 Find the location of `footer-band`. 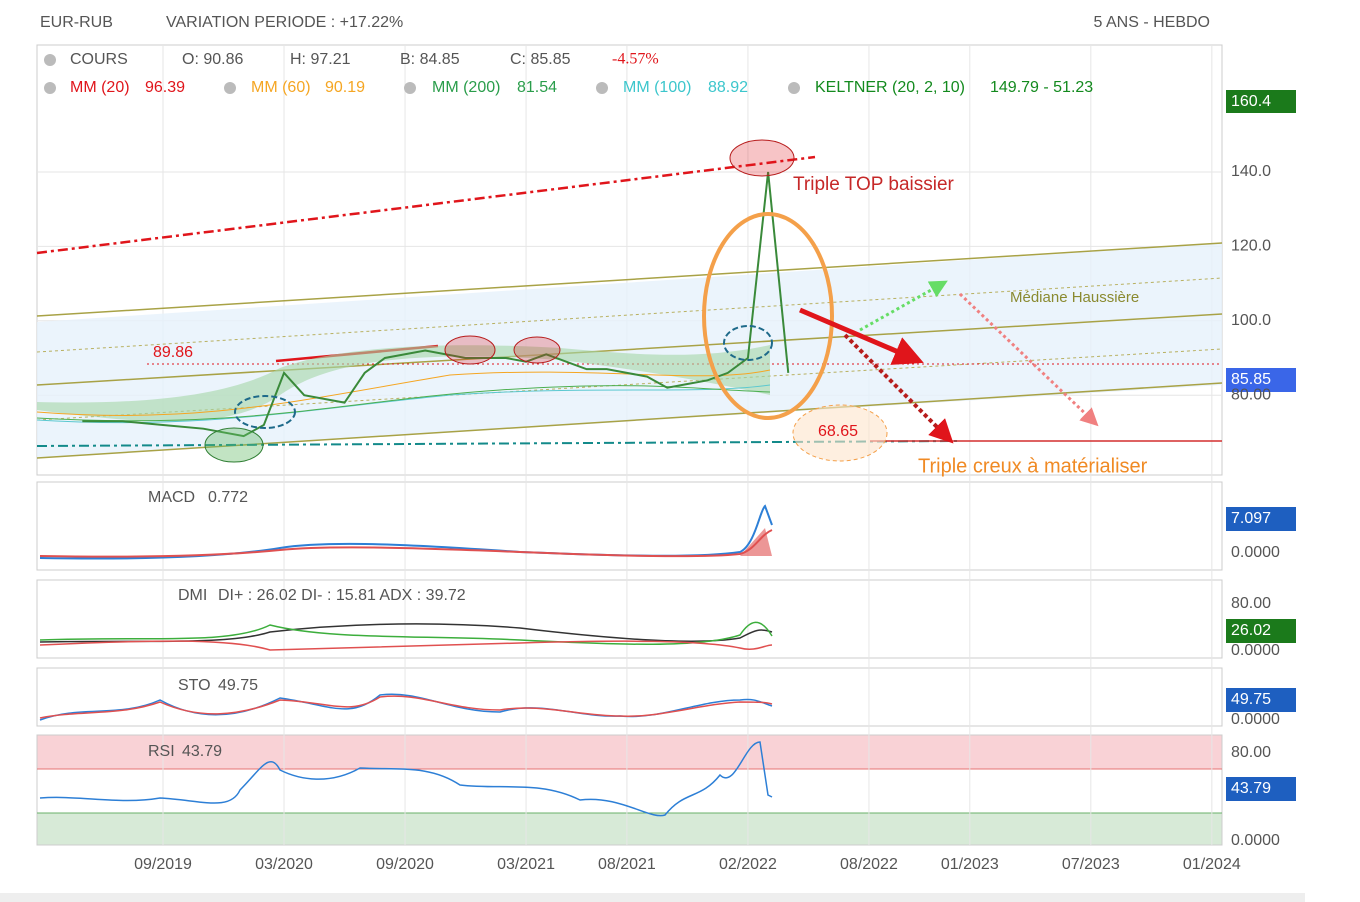

footer-band is located at coordinates (652, 897).